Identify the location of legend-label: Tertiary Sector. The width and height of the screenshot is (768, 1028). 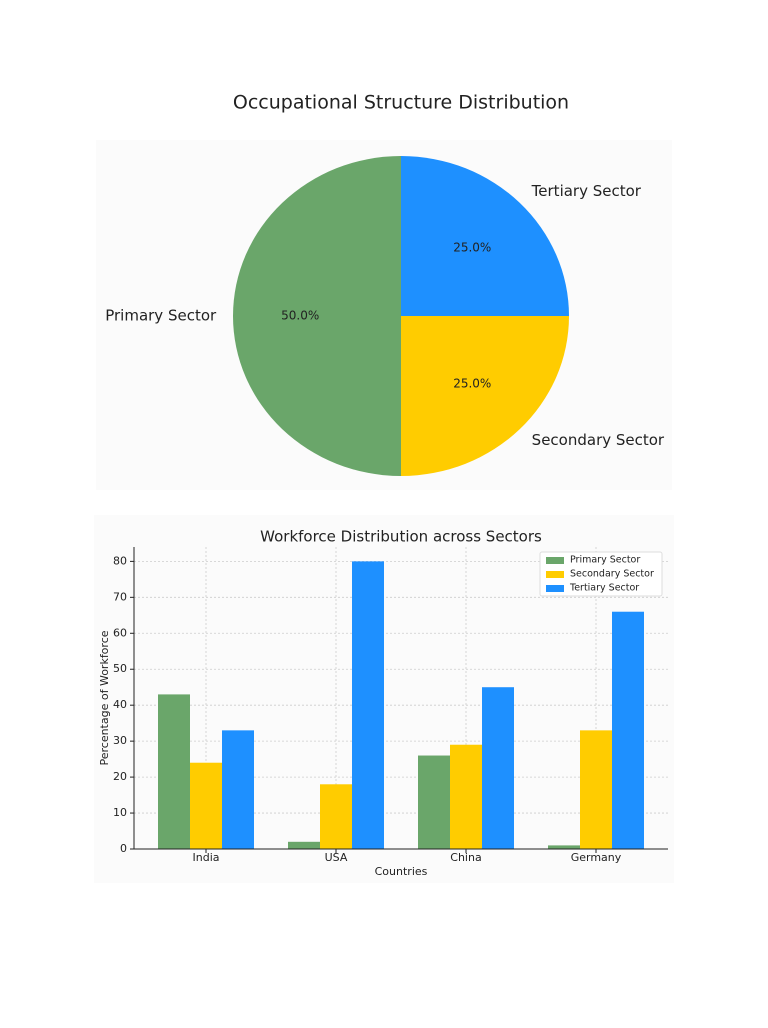
(604, 588).